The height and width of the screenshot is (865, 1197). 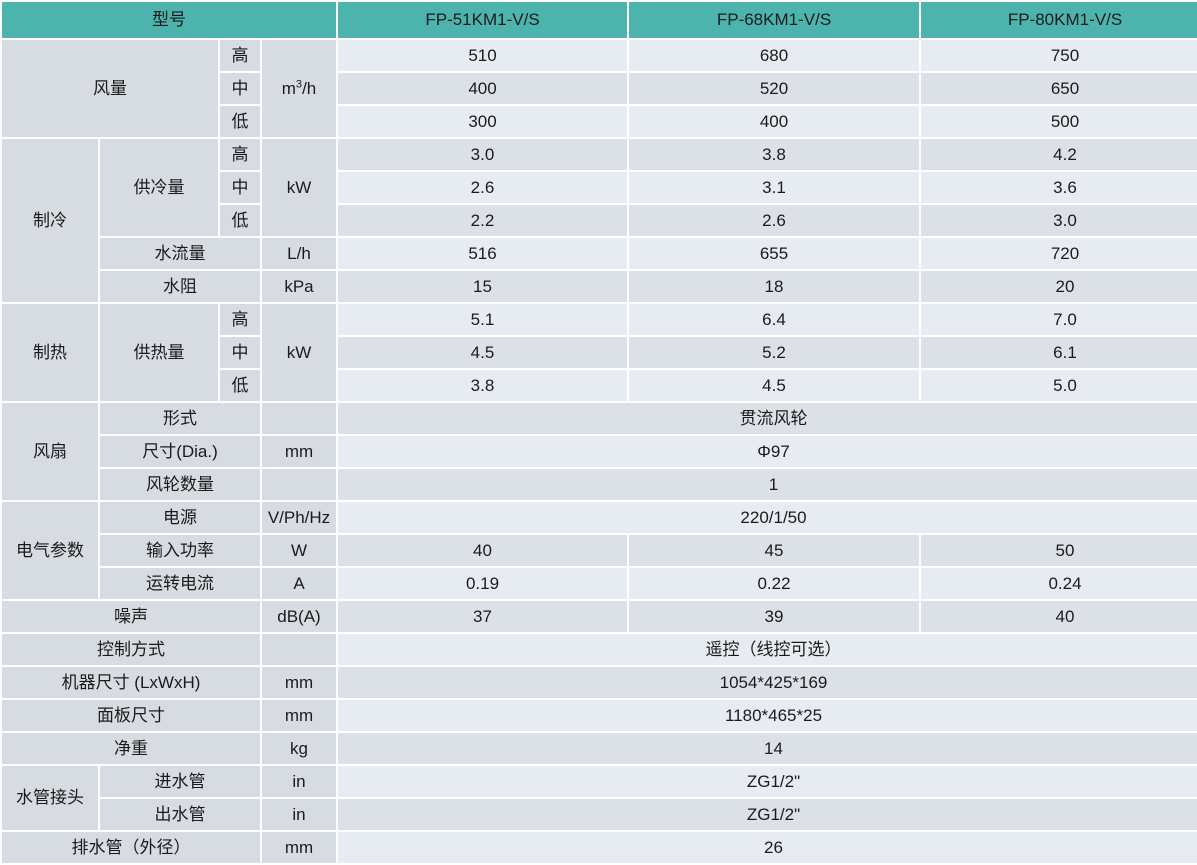 What do you see at coordinates (180, 286) in the screenshot?
I see `label-water-resistance: 水阻` at bounding box center [180, 286].